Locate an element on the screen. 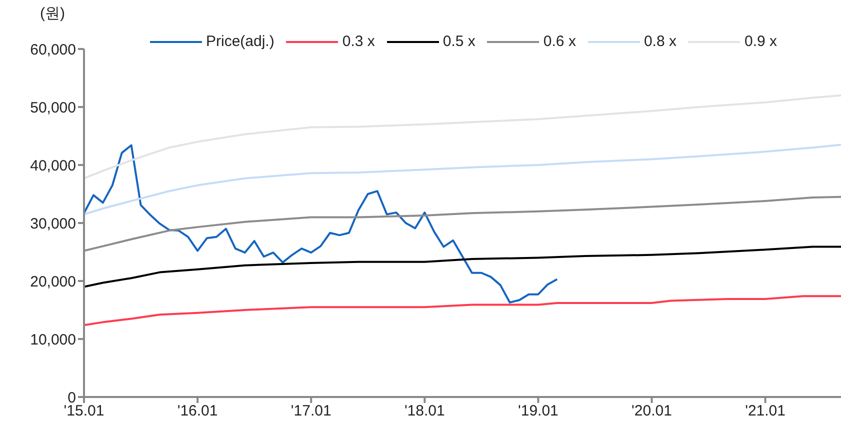 The width and height of the screenshot is (841, 433). x-tick-label: '20.01 is located at coordinates (652, 411).